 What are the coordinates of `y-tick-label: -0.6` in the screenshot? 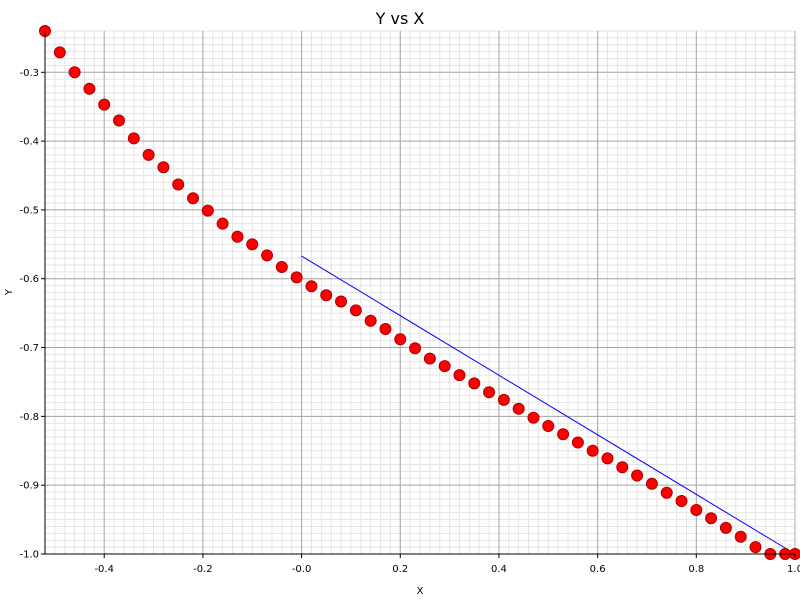 It's located at (29, 279).